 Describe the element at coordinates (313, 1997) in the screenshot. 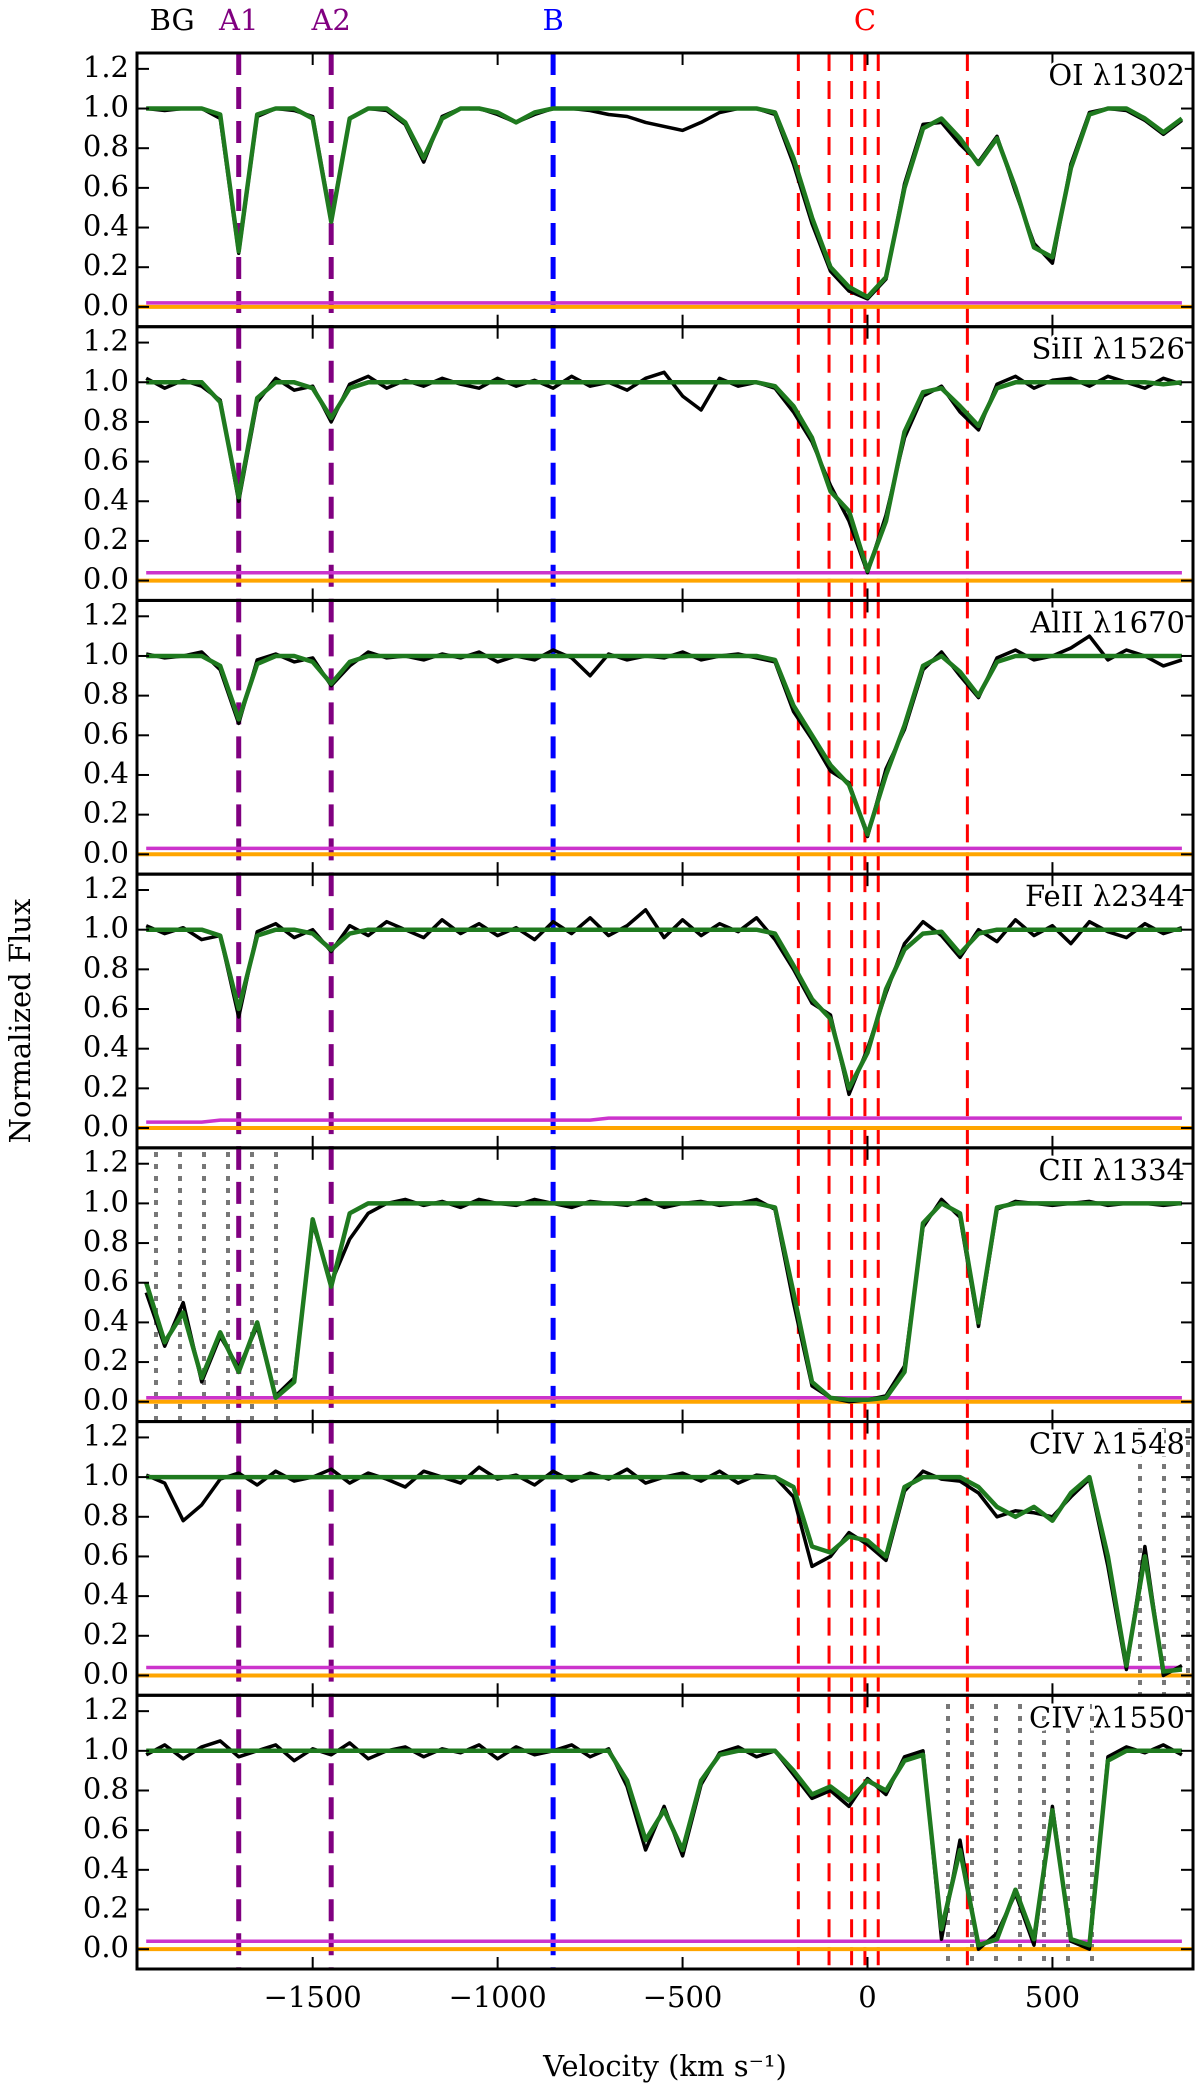

I see `x-tick-label: −1500` at that location.